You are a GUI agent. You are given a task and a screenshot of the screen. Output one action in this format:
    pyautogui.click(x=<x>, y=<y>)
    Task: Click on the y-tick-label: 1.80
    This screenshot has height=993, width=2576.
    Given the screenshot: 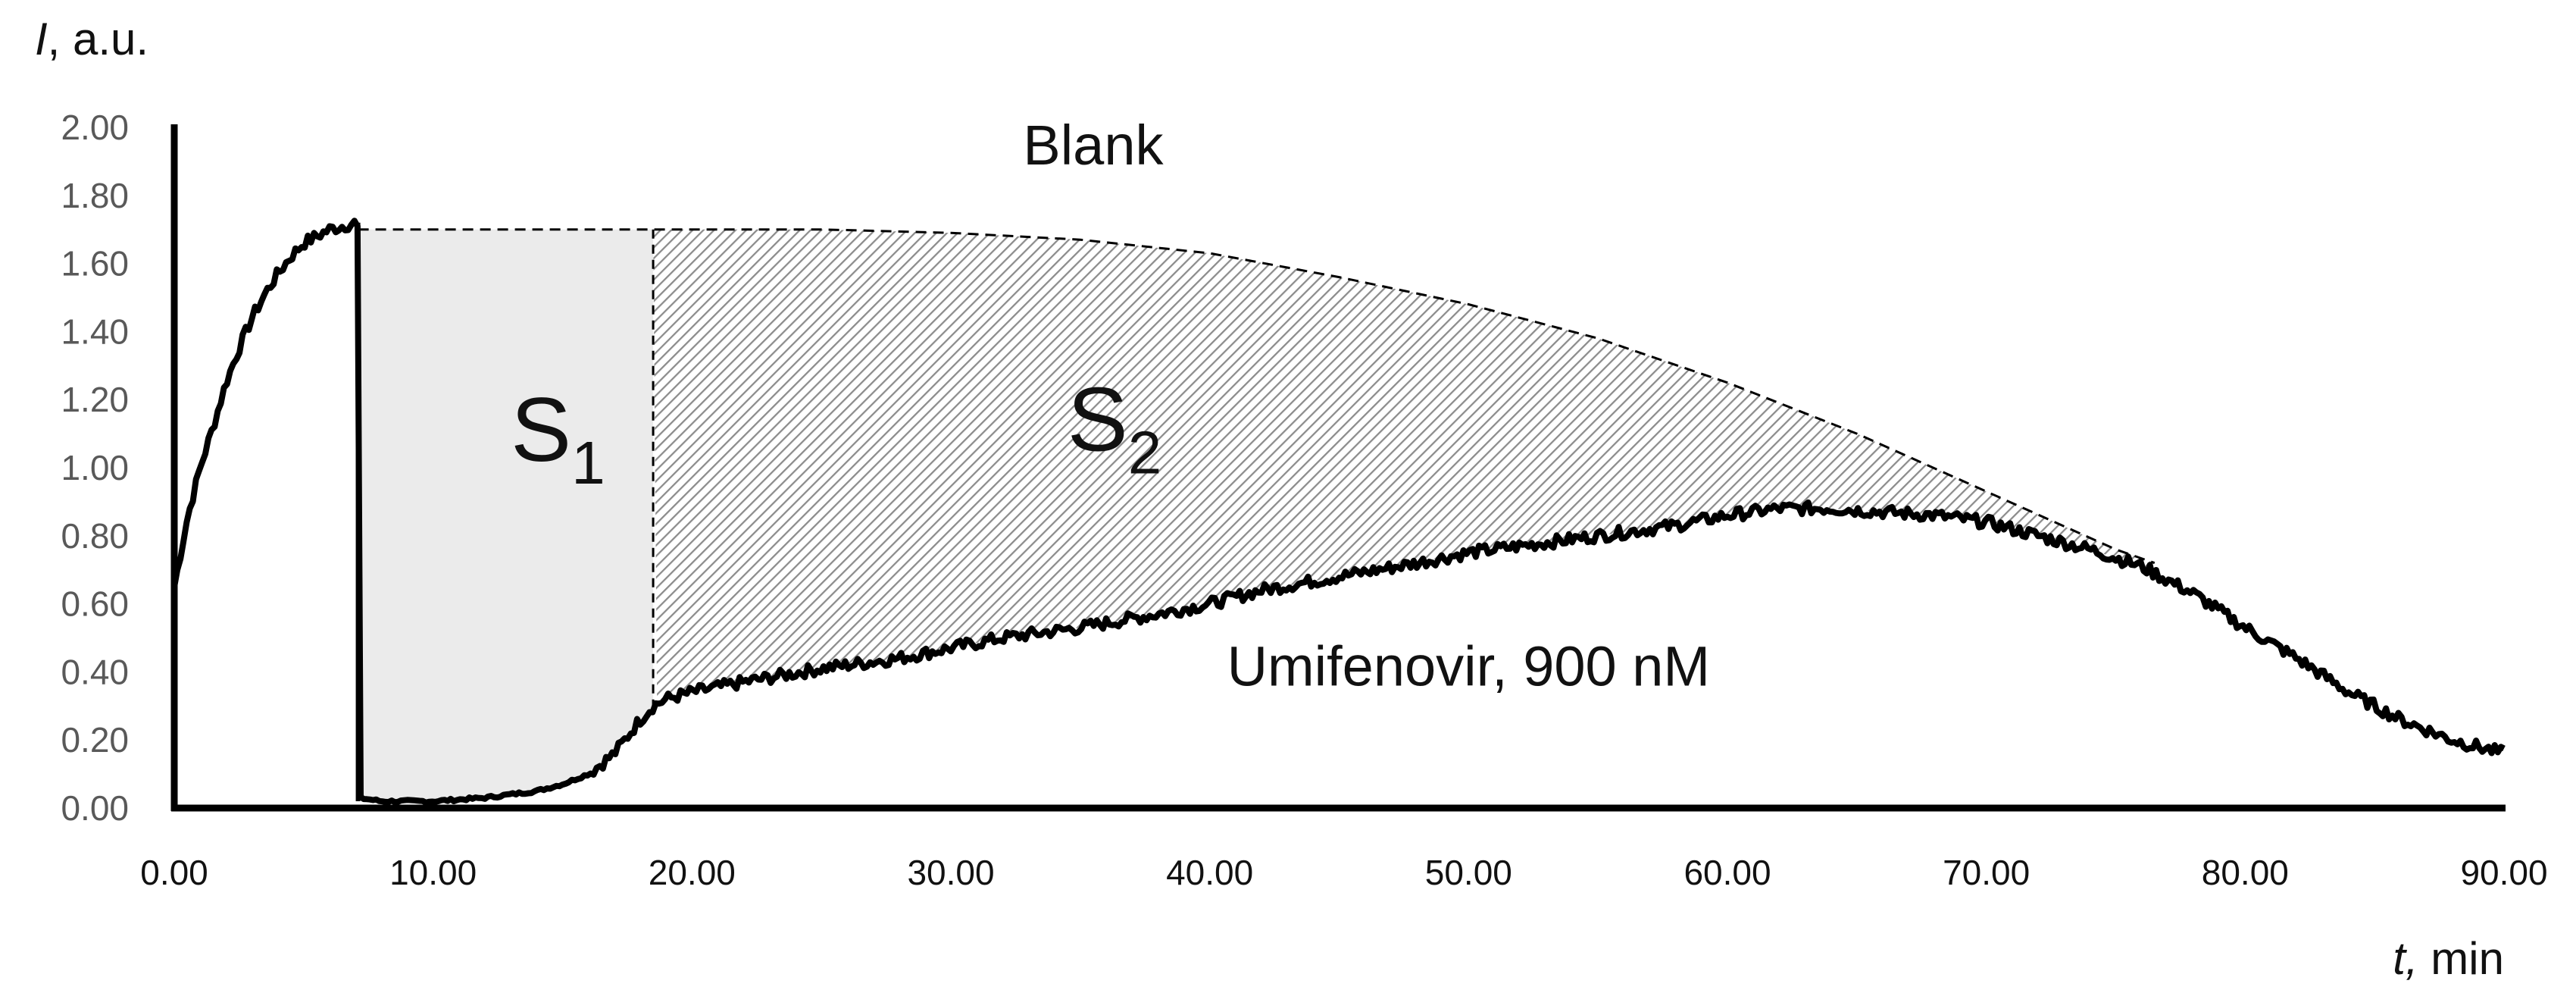 What is the action you would take?
    pyautogui.click(x=95, y=195)
    